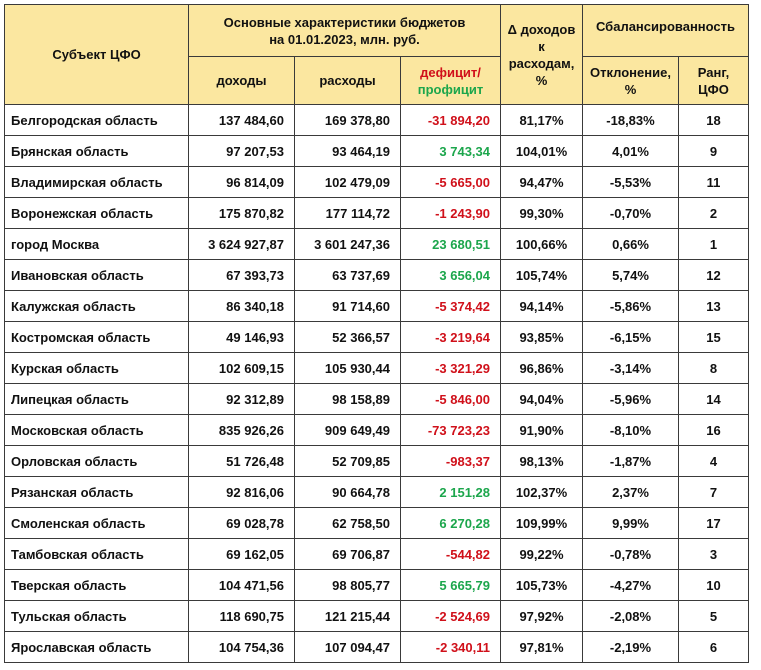 The width and height of the screenshot is (761, 670). What do you see at coordinates (450, 399) in the screenshot?
I see `balance-cell: -5 846,00` at bounding box center [450, 399].